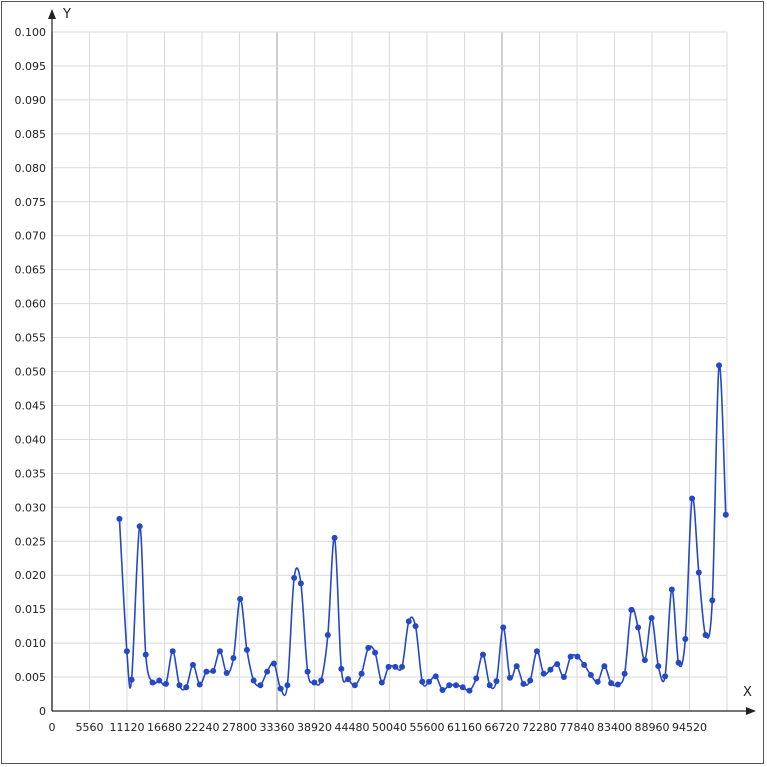  Describe the element at coordinates (464, 727) in the screenshot. I see `x-tick-label: 61160` at that location.